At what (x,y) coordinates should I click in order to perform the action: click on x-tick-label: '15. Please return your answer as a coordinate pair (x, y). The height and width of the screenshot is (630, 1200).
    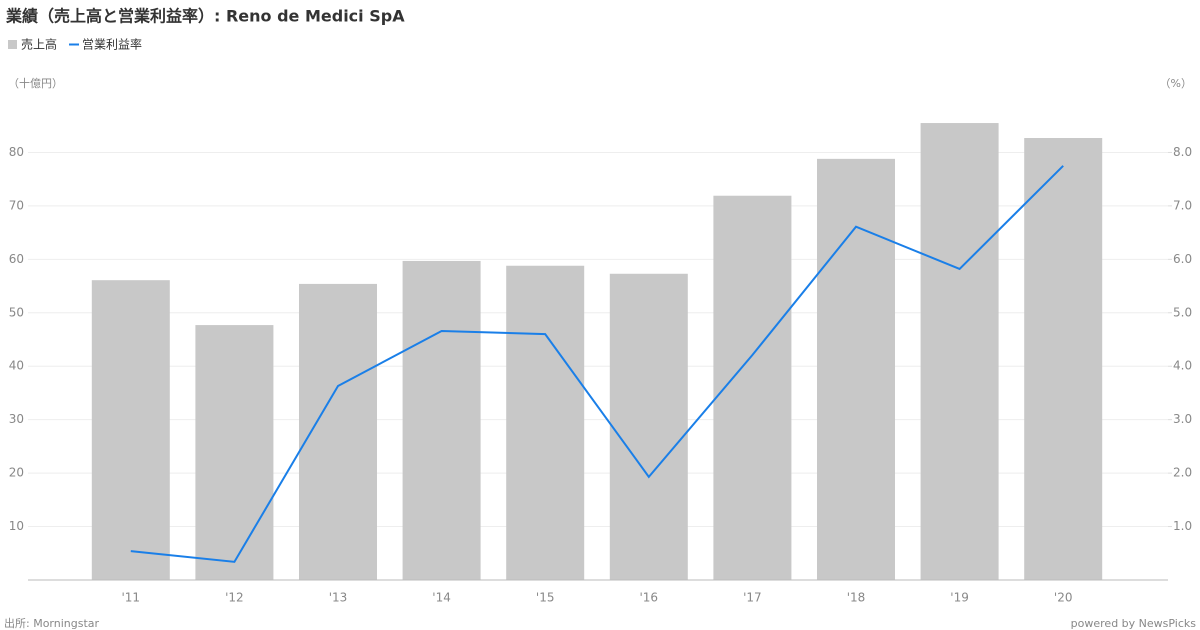
    Looking at the image, I should click on (545, 598).